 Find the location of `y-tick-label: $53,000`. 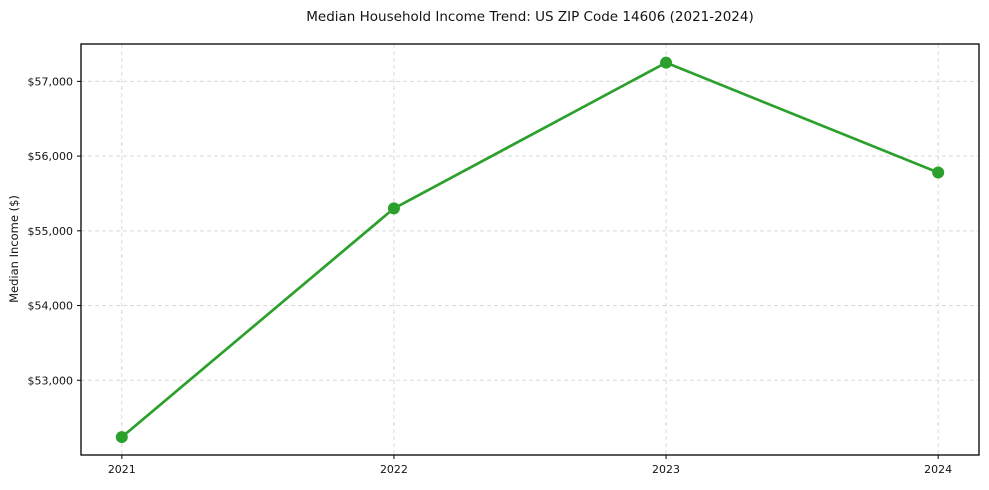

y-tick-label: $53,000 is located at coordinates (51, 380).